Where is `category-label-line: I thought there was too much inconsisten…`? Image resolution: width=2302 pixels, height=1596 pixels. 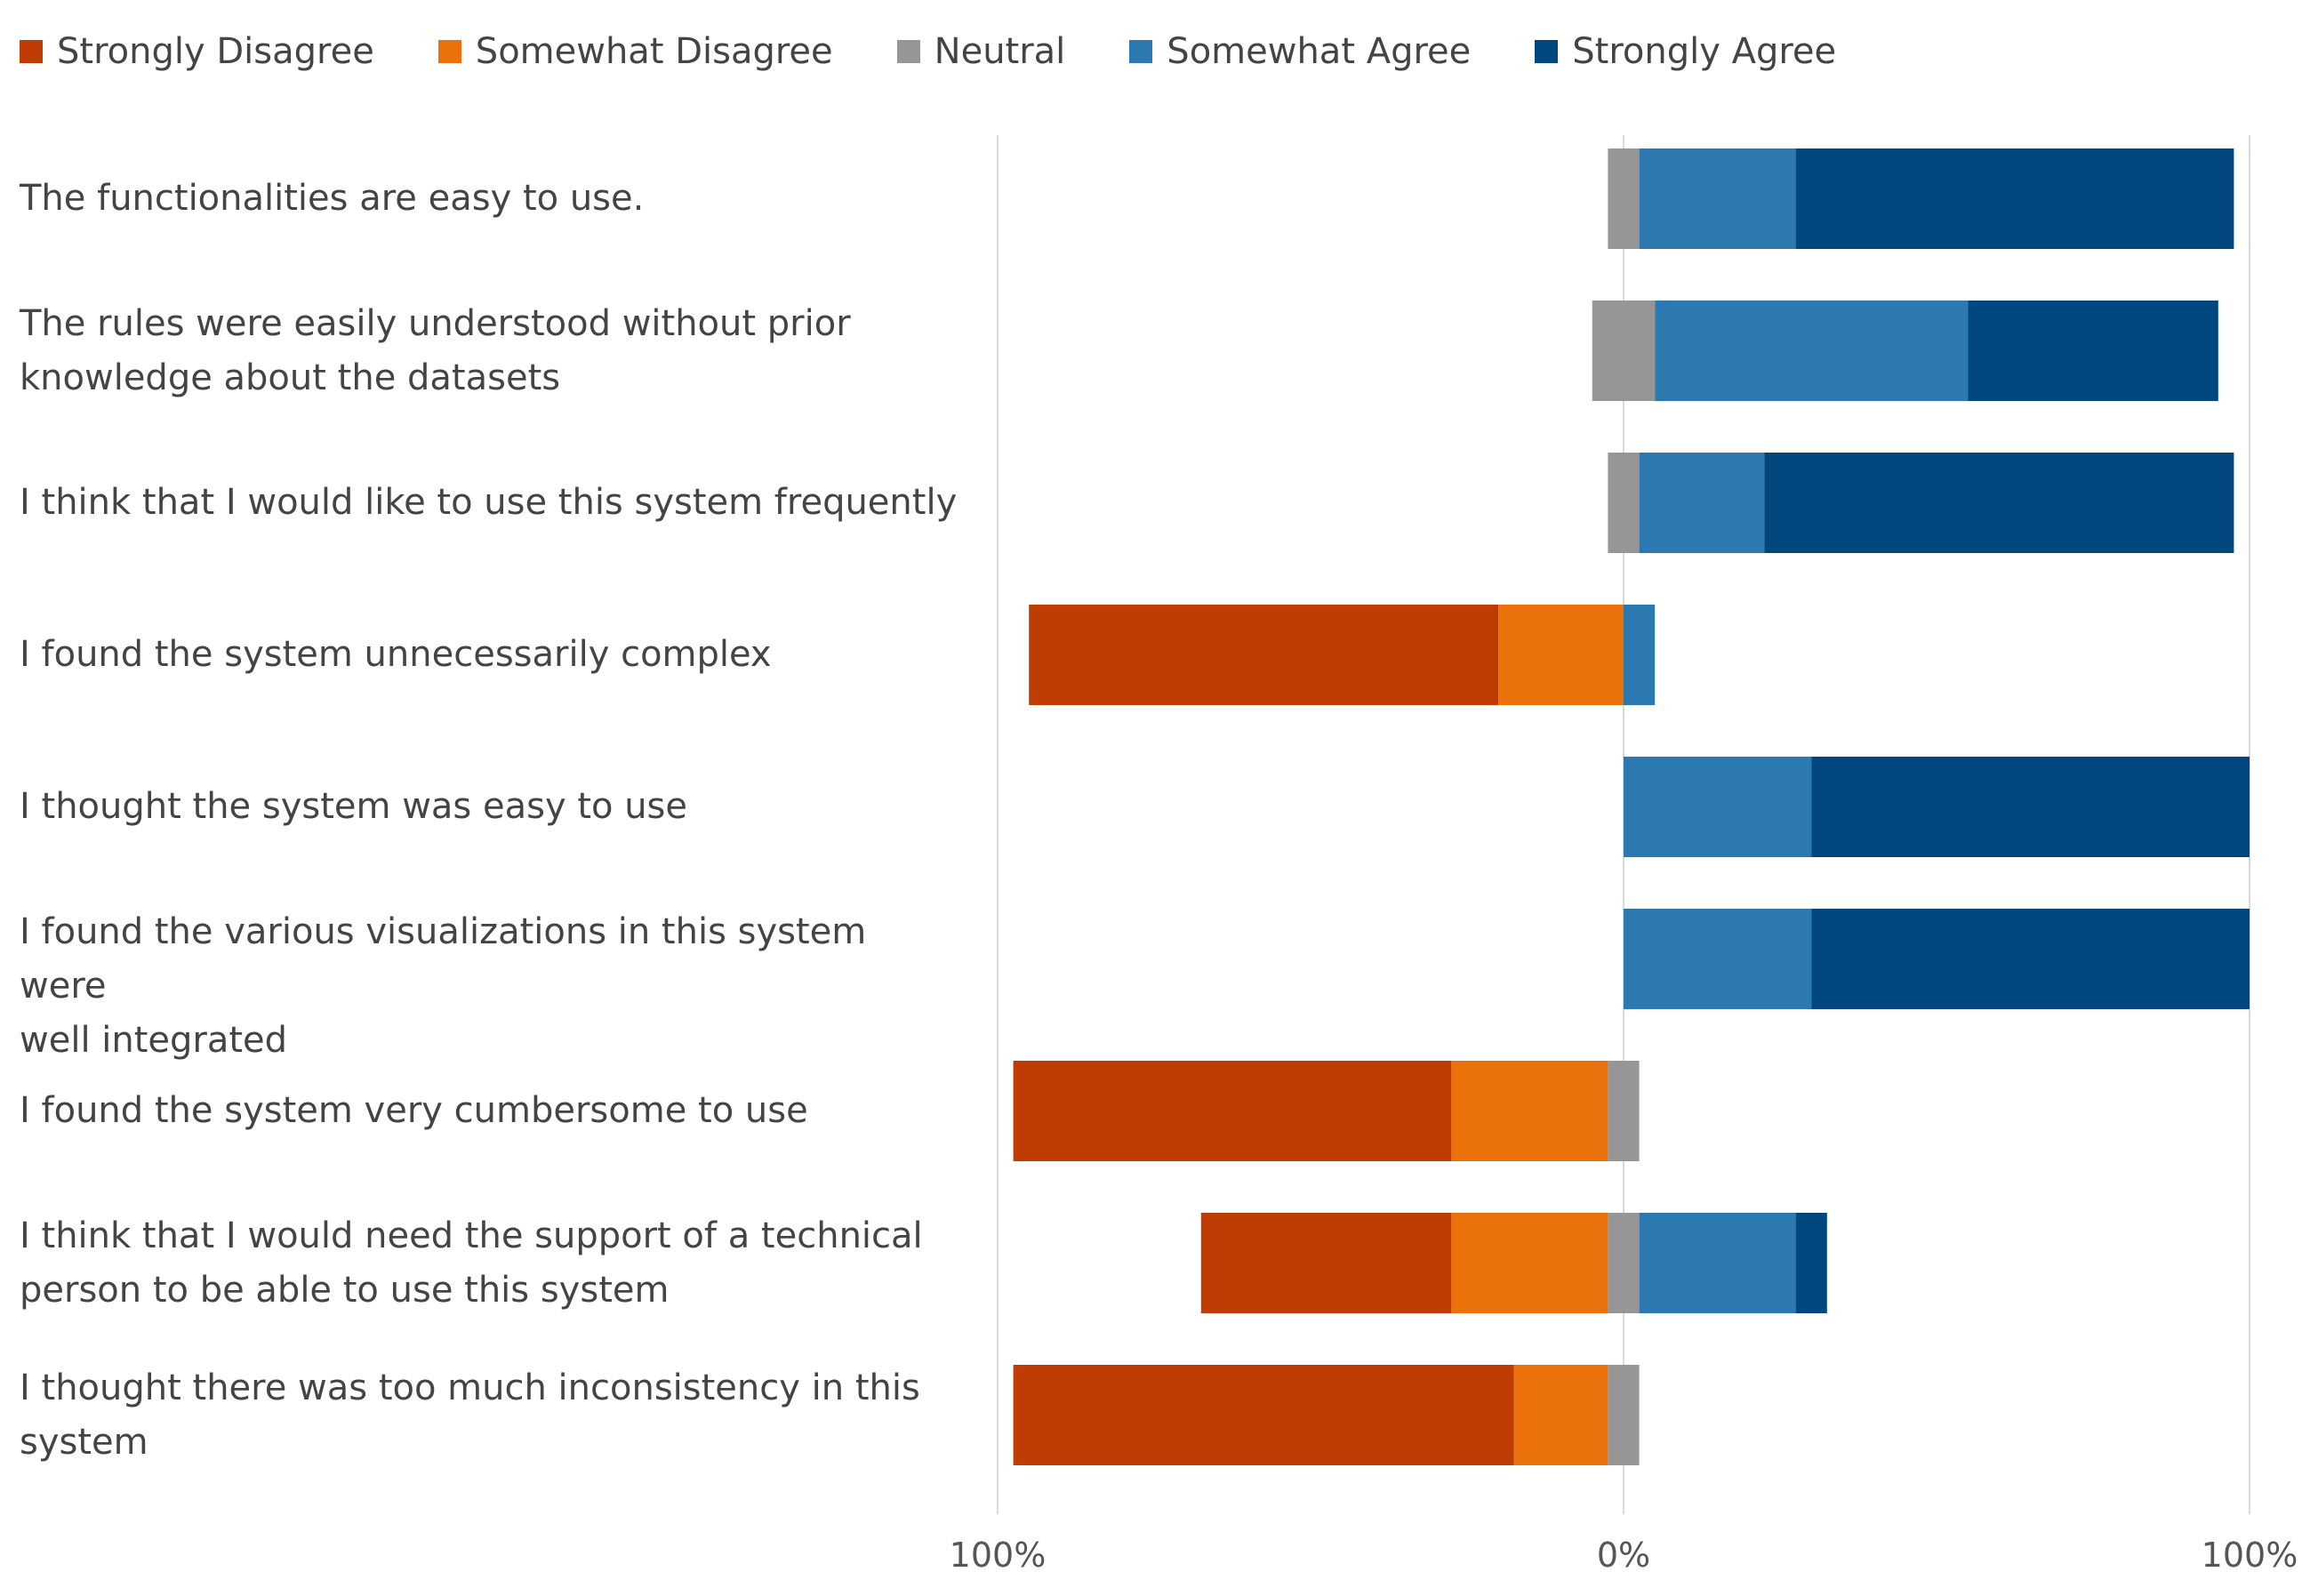
category-label-line: I thought there was too much inconsisten… is located at coordinates (470, 1387).